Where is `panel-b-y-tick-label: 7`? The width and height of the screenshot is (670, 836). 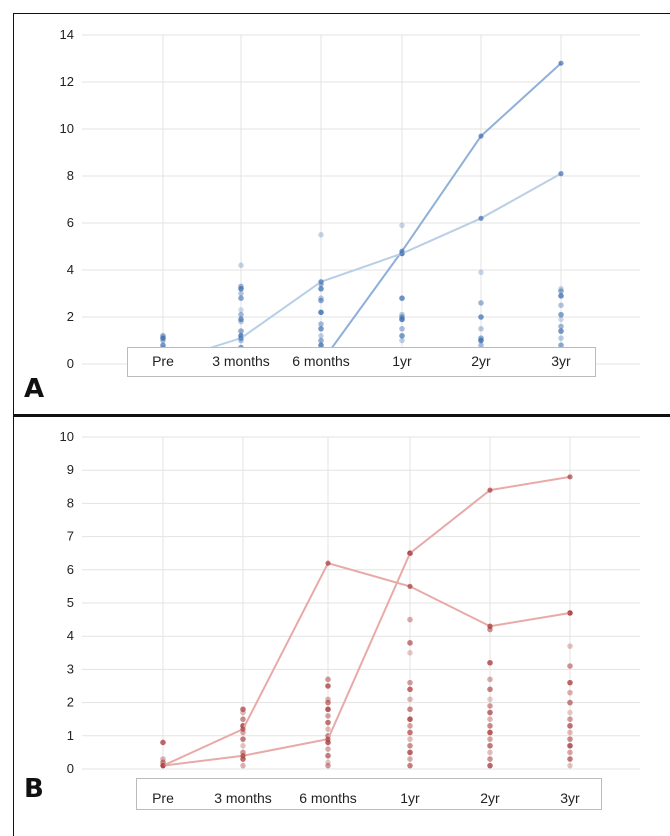
panel-b-y-tick-label: 7 is located at coordinates (70, 536).